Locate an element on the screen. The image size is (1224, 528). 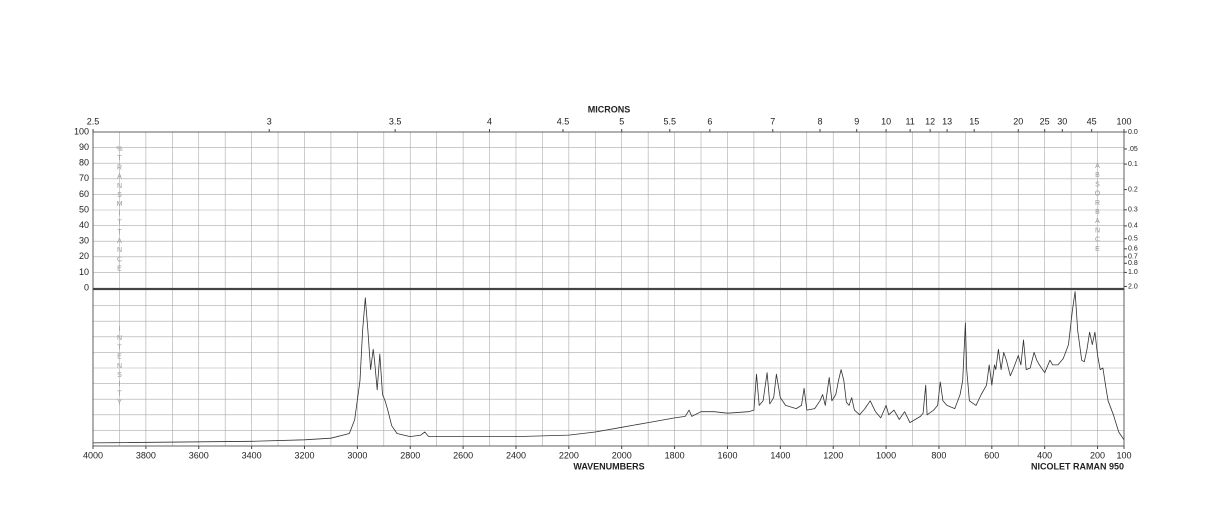
instrument-label: NICOLET RAMAN 950 is located at coordinates (1077, 466).